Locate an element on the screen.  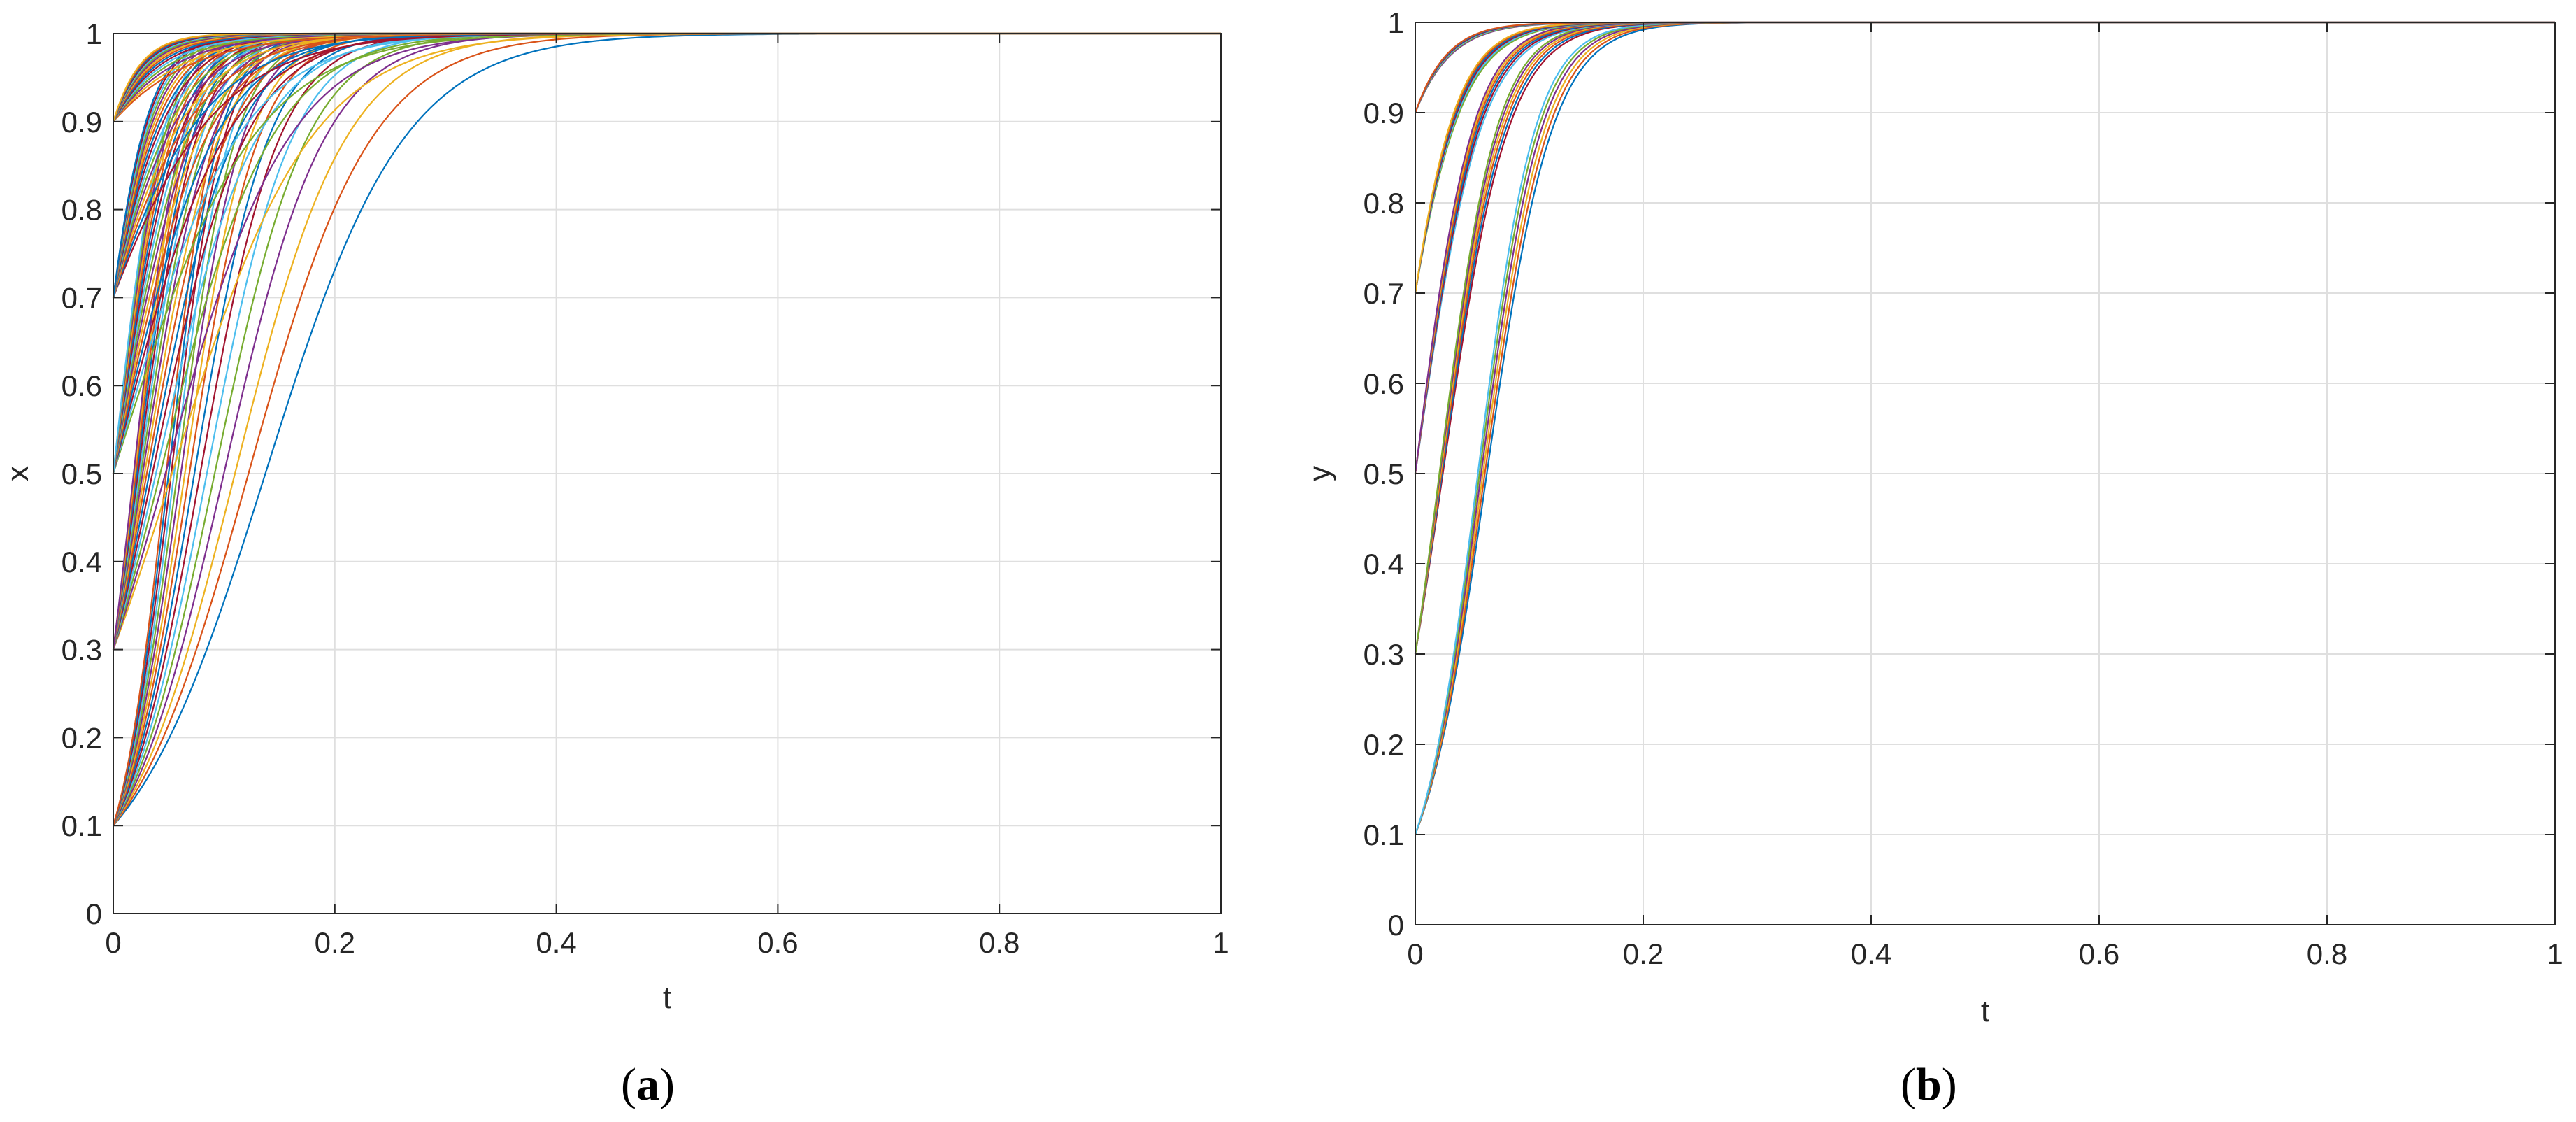
chart-a-ytick-label: 0.4 is located at coordinates (82, 562).